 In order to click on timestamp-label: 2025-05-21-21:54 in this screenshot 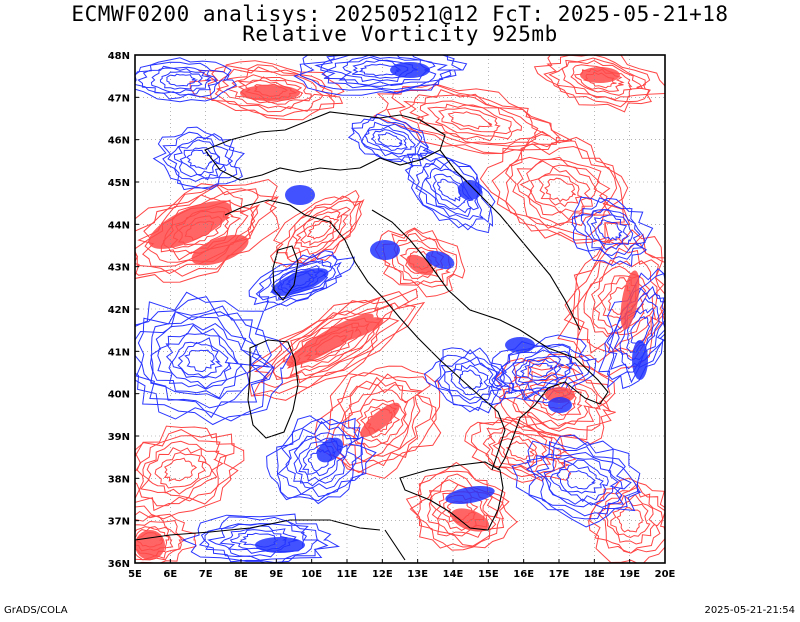, I will do `click(749, 610)`.